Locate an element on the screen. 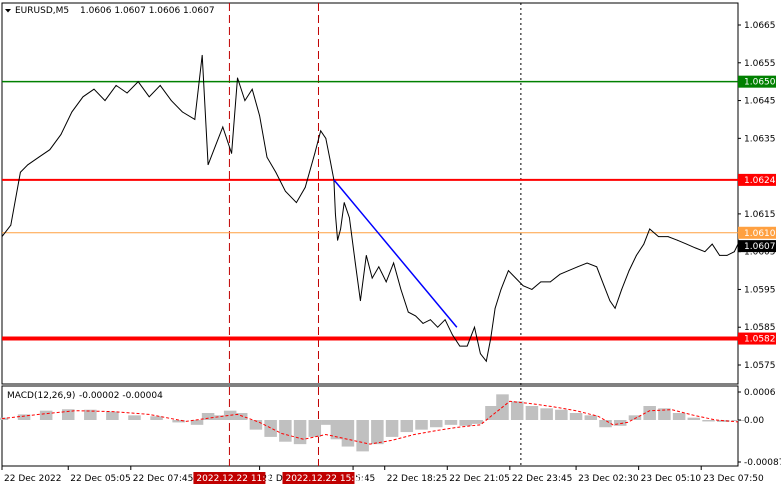 Image resolution: width=781 pixels, height=493 pixels. macd-title: MACD(12,26,9) -0.00002 -0.00004 is located at coordinates (85, 396).